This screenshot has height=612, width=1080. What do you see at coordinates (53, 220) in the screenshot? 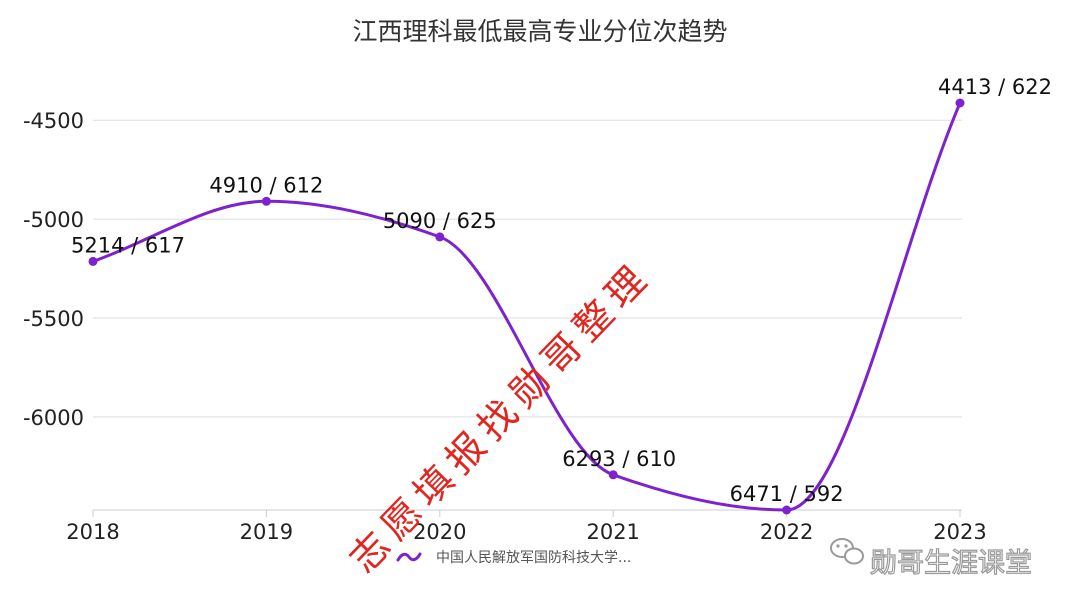
I see `y-tick-label: -5000` at bounding box center [53, 220].